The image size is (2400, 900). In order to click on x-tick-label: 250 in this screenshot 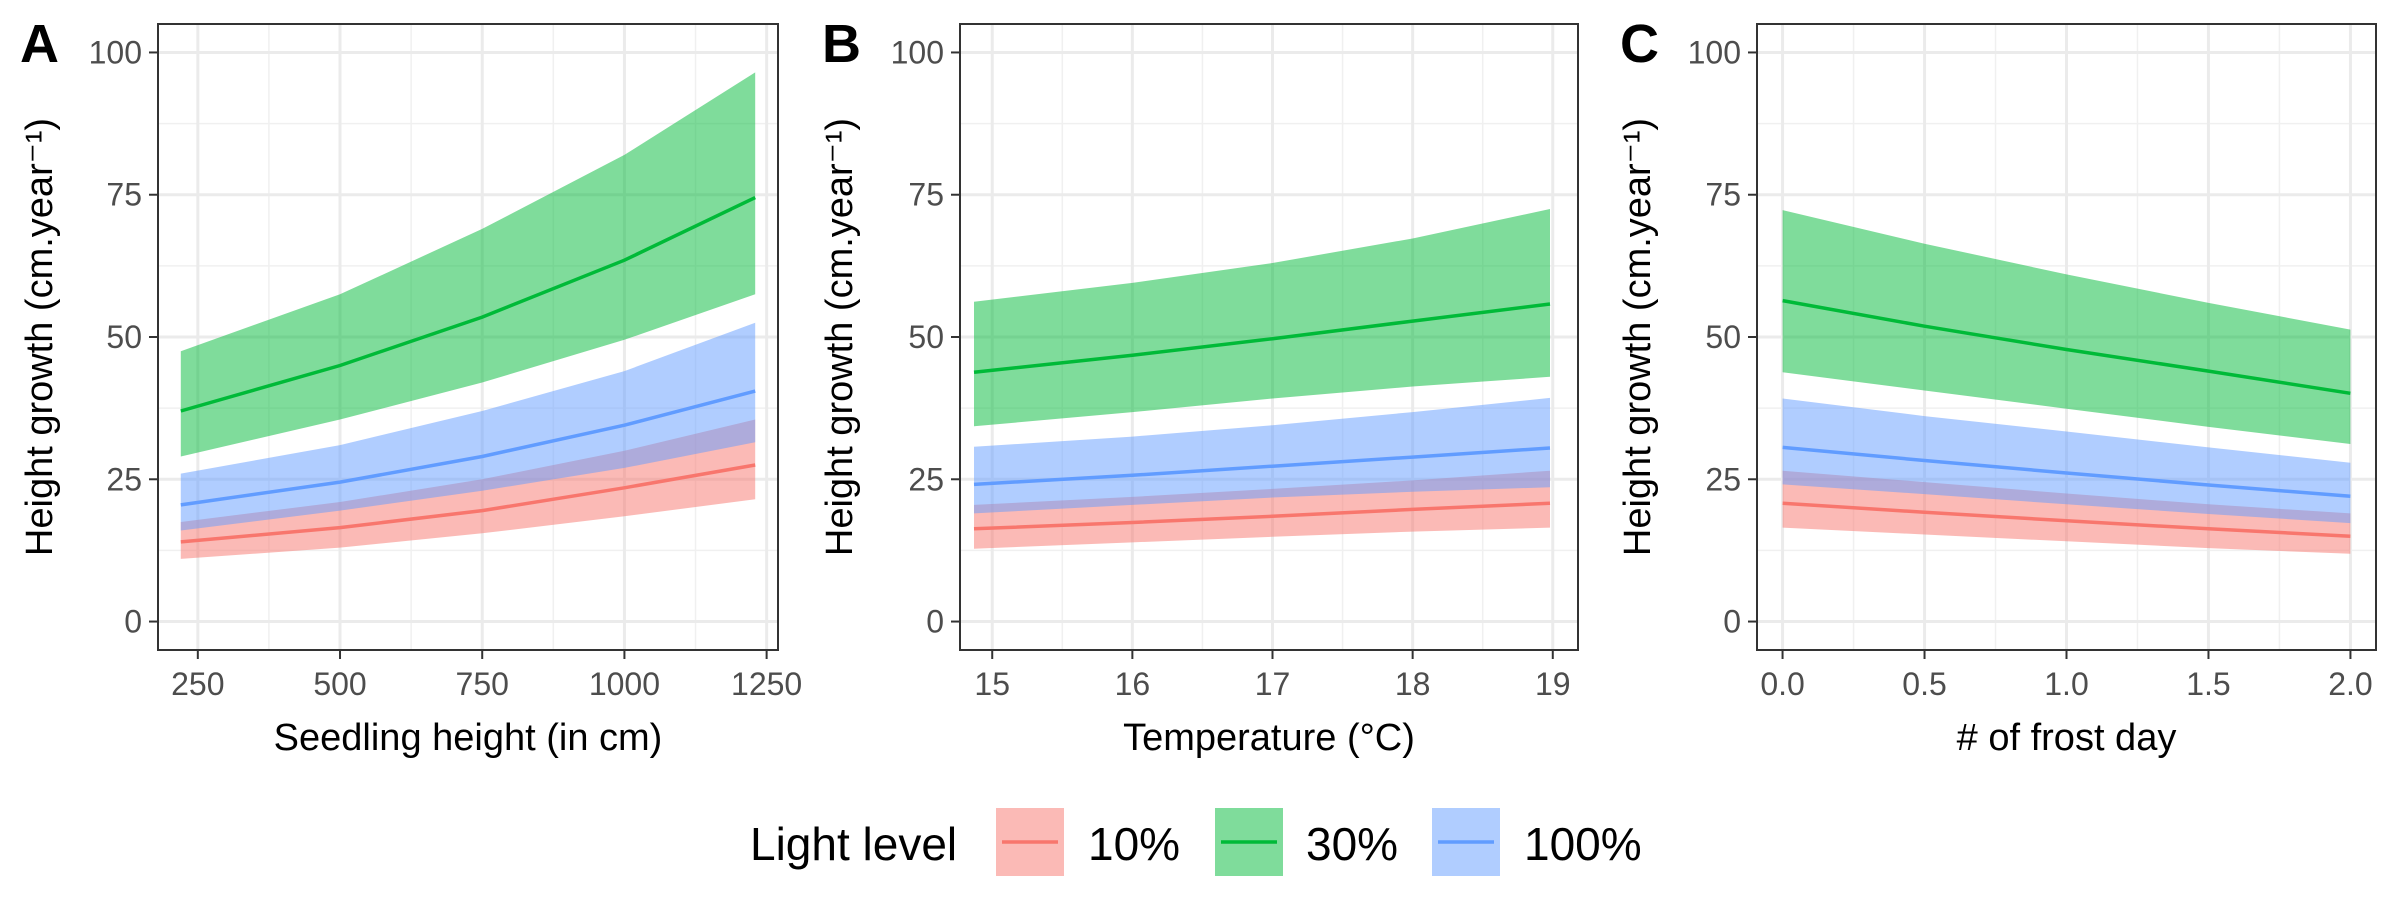, I will do `click(197, 684)`.